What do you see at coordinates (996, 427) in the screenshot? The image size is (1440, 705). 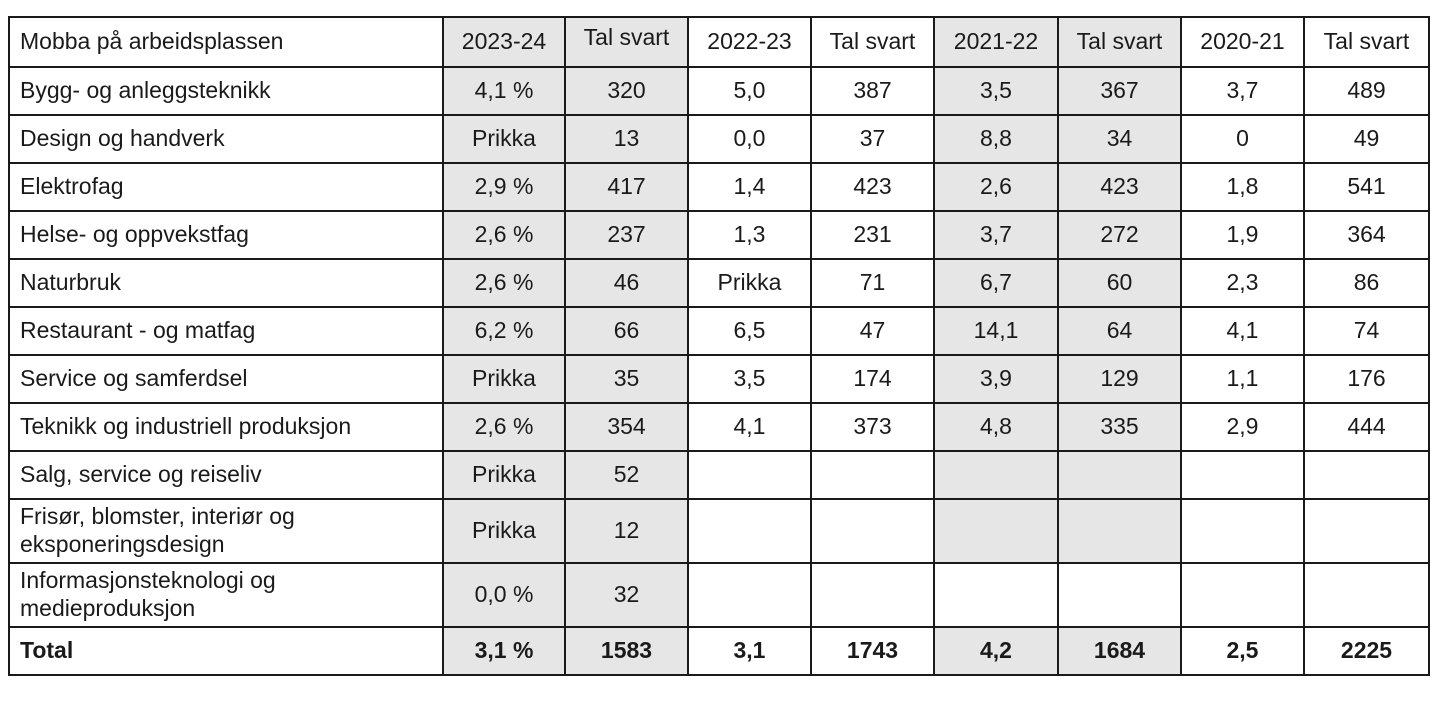 I see `cell-value: 4,8` at bounding box center [996, 427].